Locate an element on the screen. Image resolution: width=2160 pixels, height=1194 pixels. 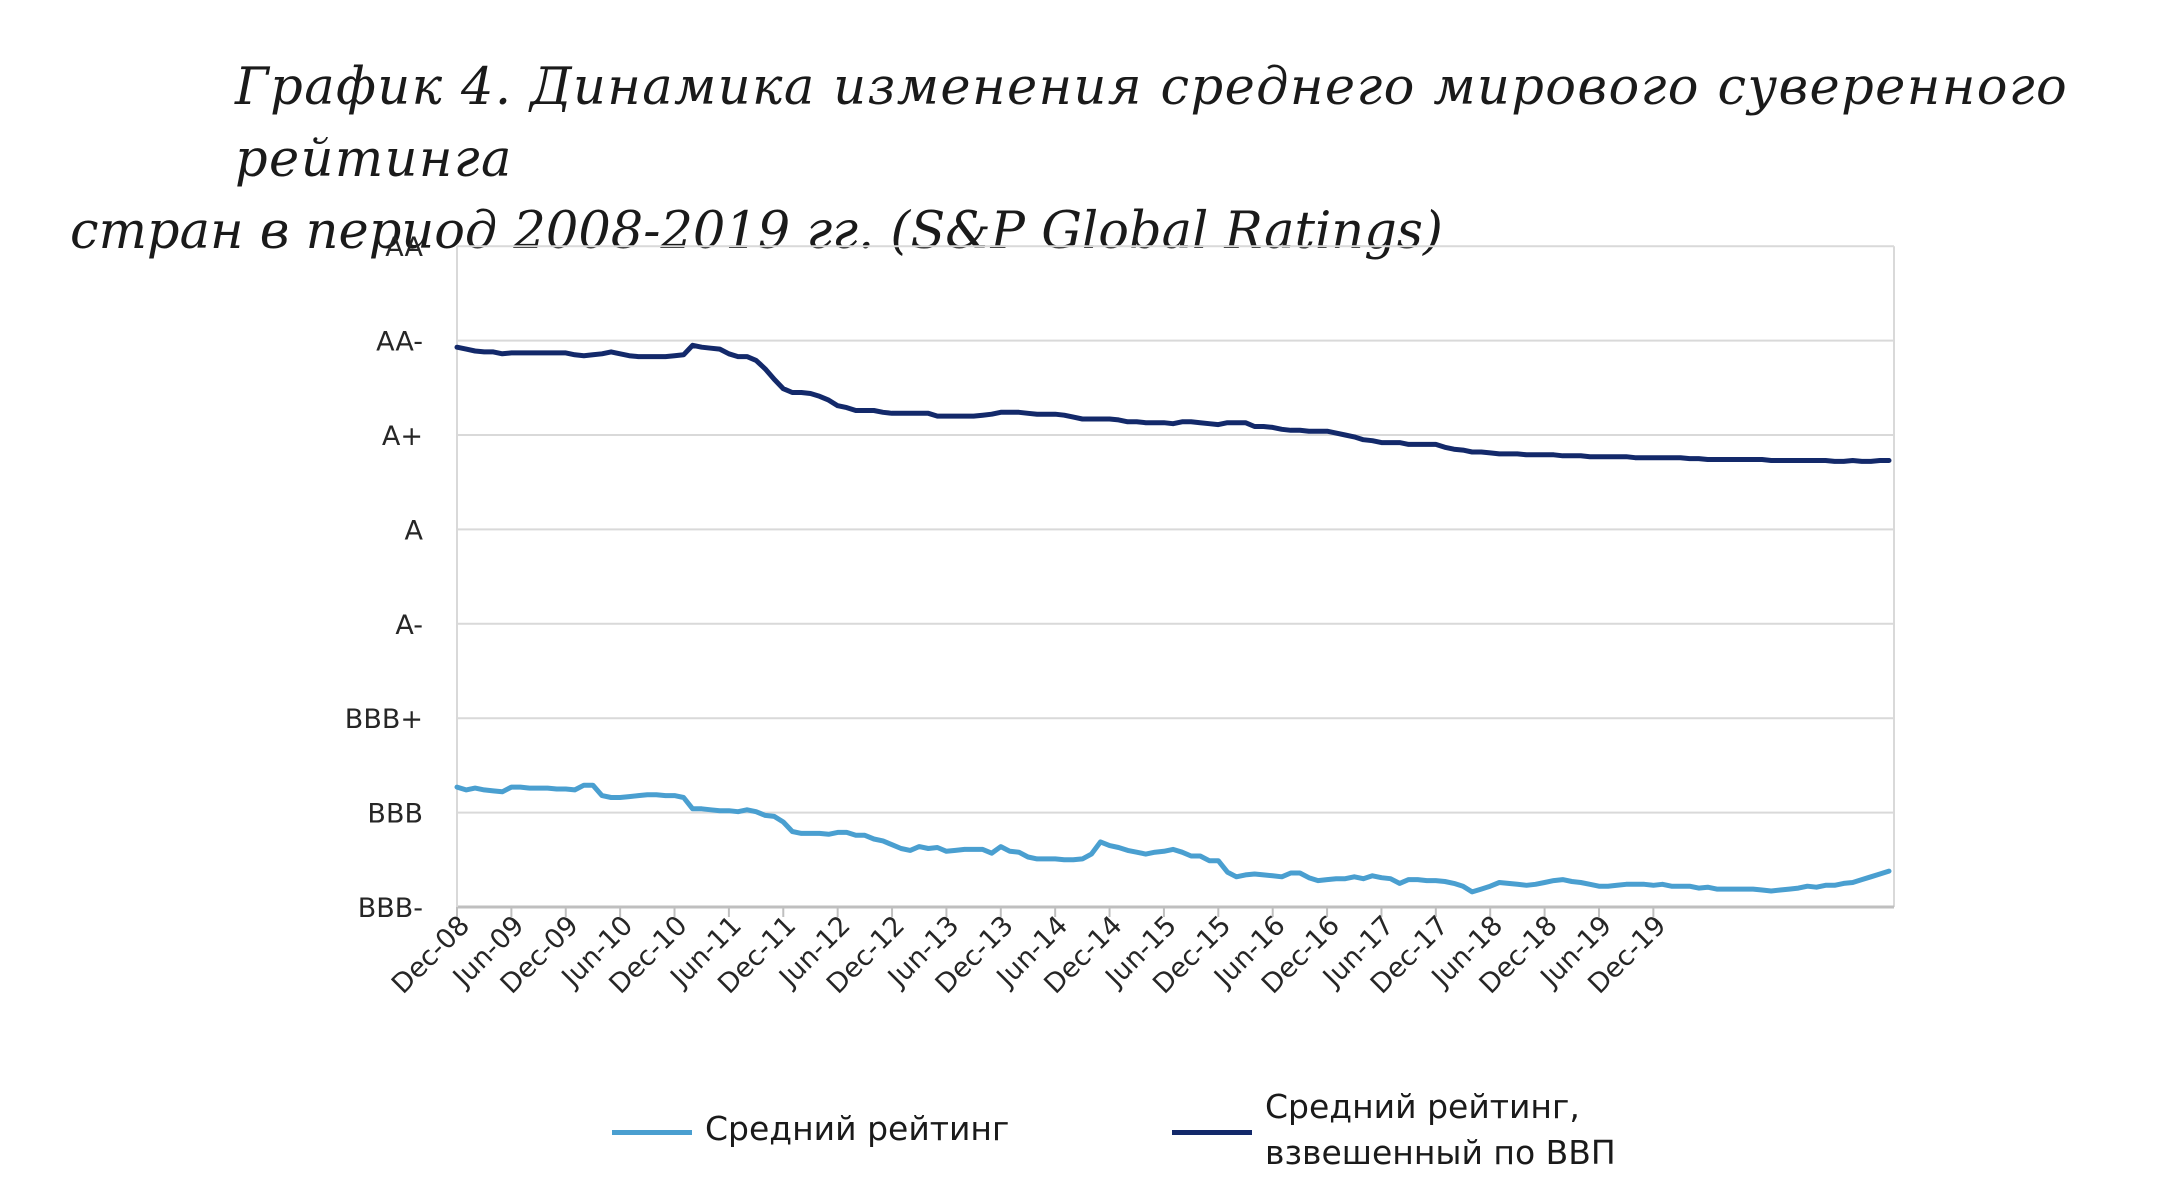
legend-label-average: Средний рейтинг is located at coordinates (857, 1128).